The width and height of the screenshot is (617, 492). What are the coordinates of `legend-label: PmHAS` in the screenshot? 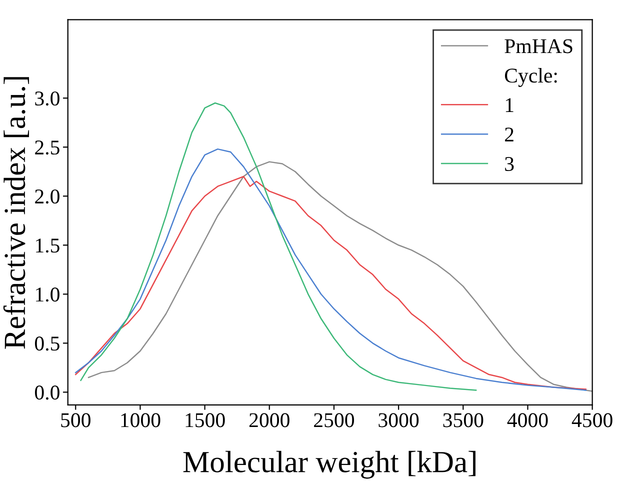 It's located at (538, 46).